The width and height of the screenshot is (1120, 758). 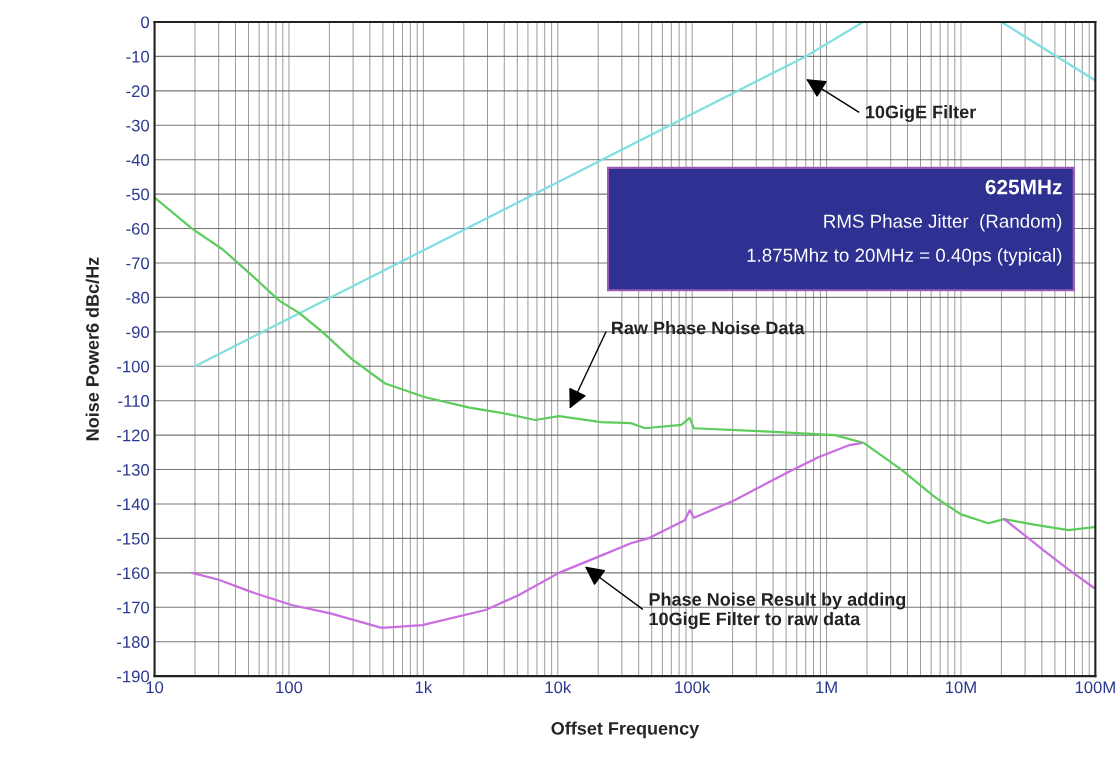 What do you see at coordinates (138, 56) in the screenshot?
I see `y-tick-label: -10` at bounding box center [138, 56].